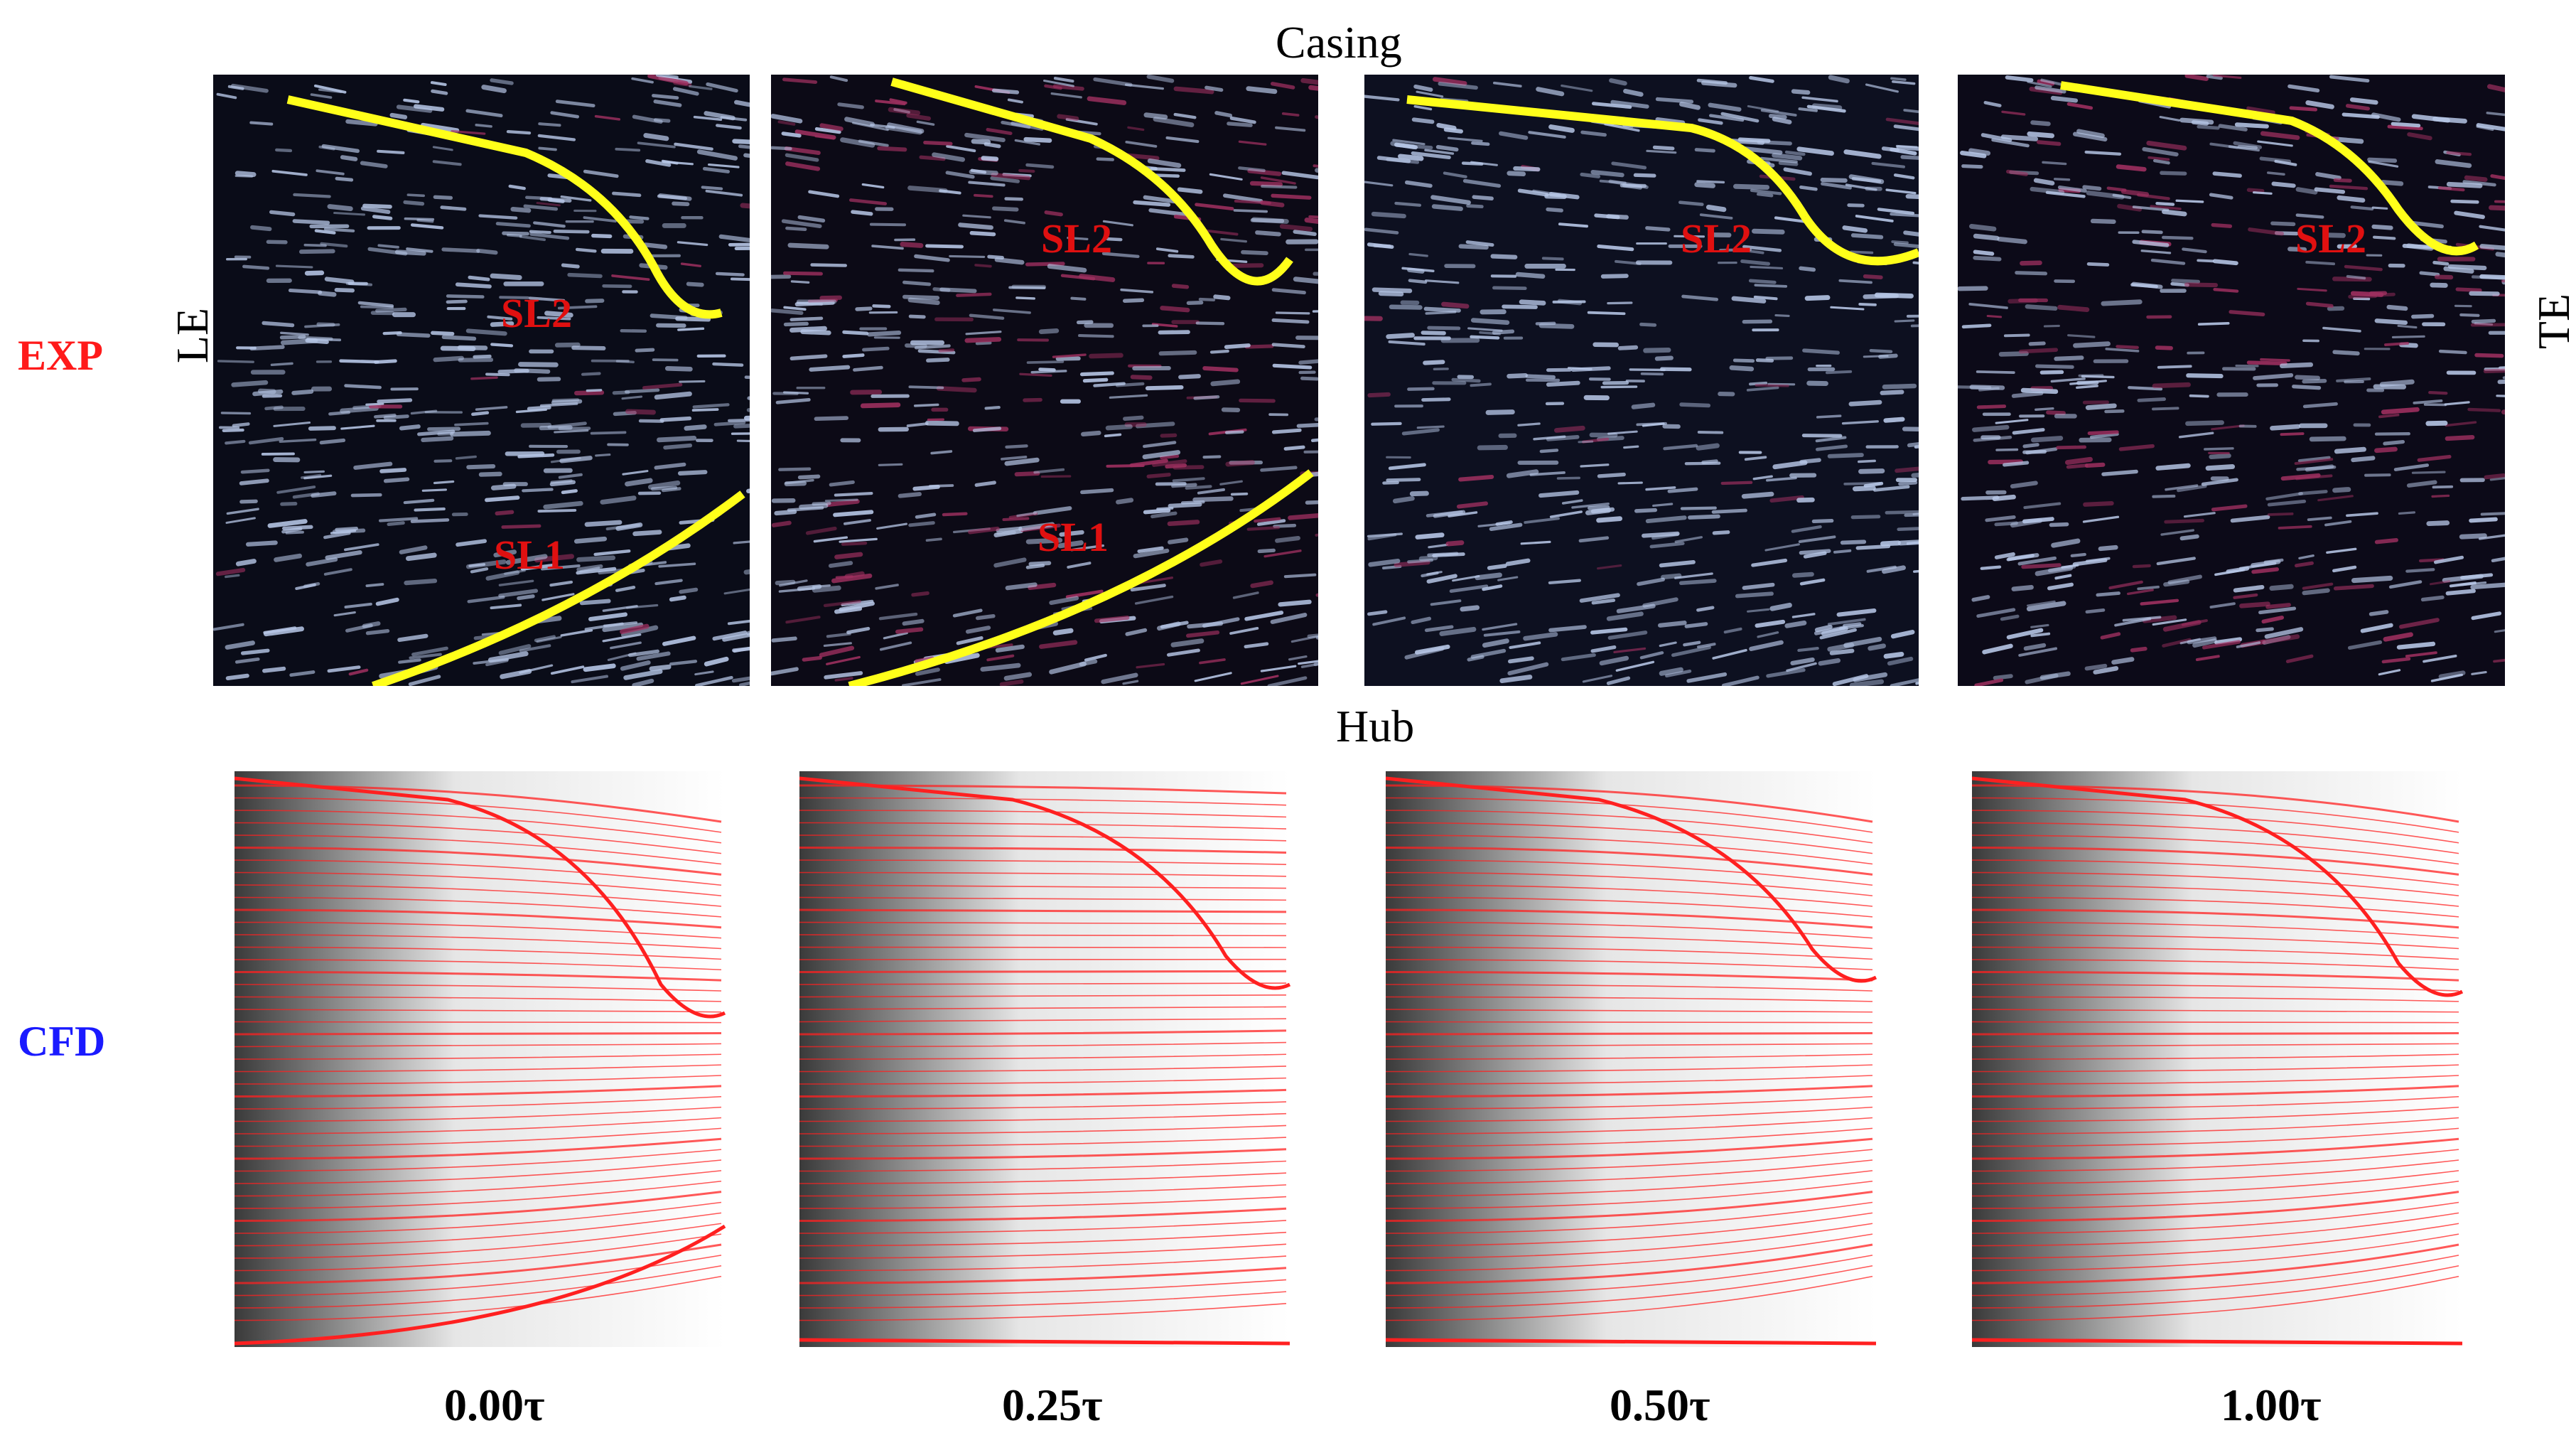 Image resolution: width=2576 pixels, height=1438 pixels. Describe the element at coordinates (60, 355) in the screenshot. I see `row-label-exp: EXP` at that location.